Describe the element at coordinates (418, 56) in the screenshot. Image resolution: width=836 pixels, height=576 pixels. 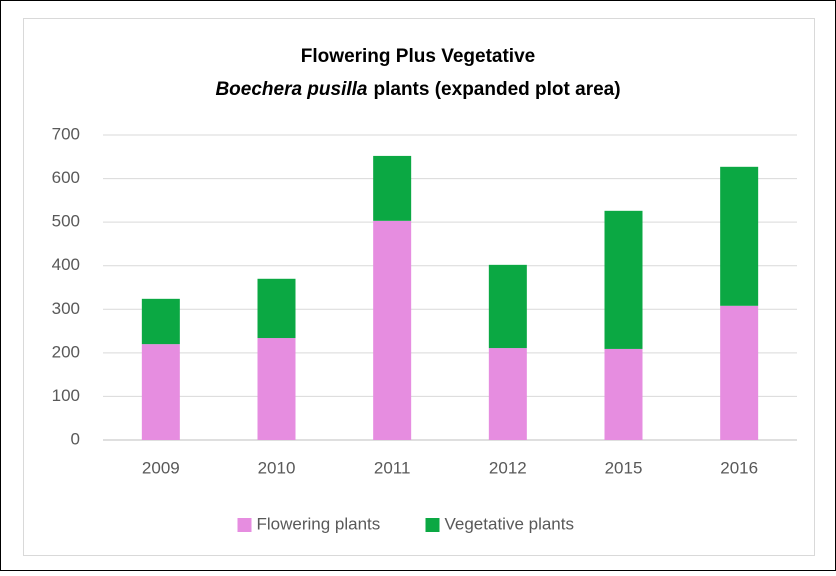
I see `chart-title: Flowering Plus Vegetative` at that location.